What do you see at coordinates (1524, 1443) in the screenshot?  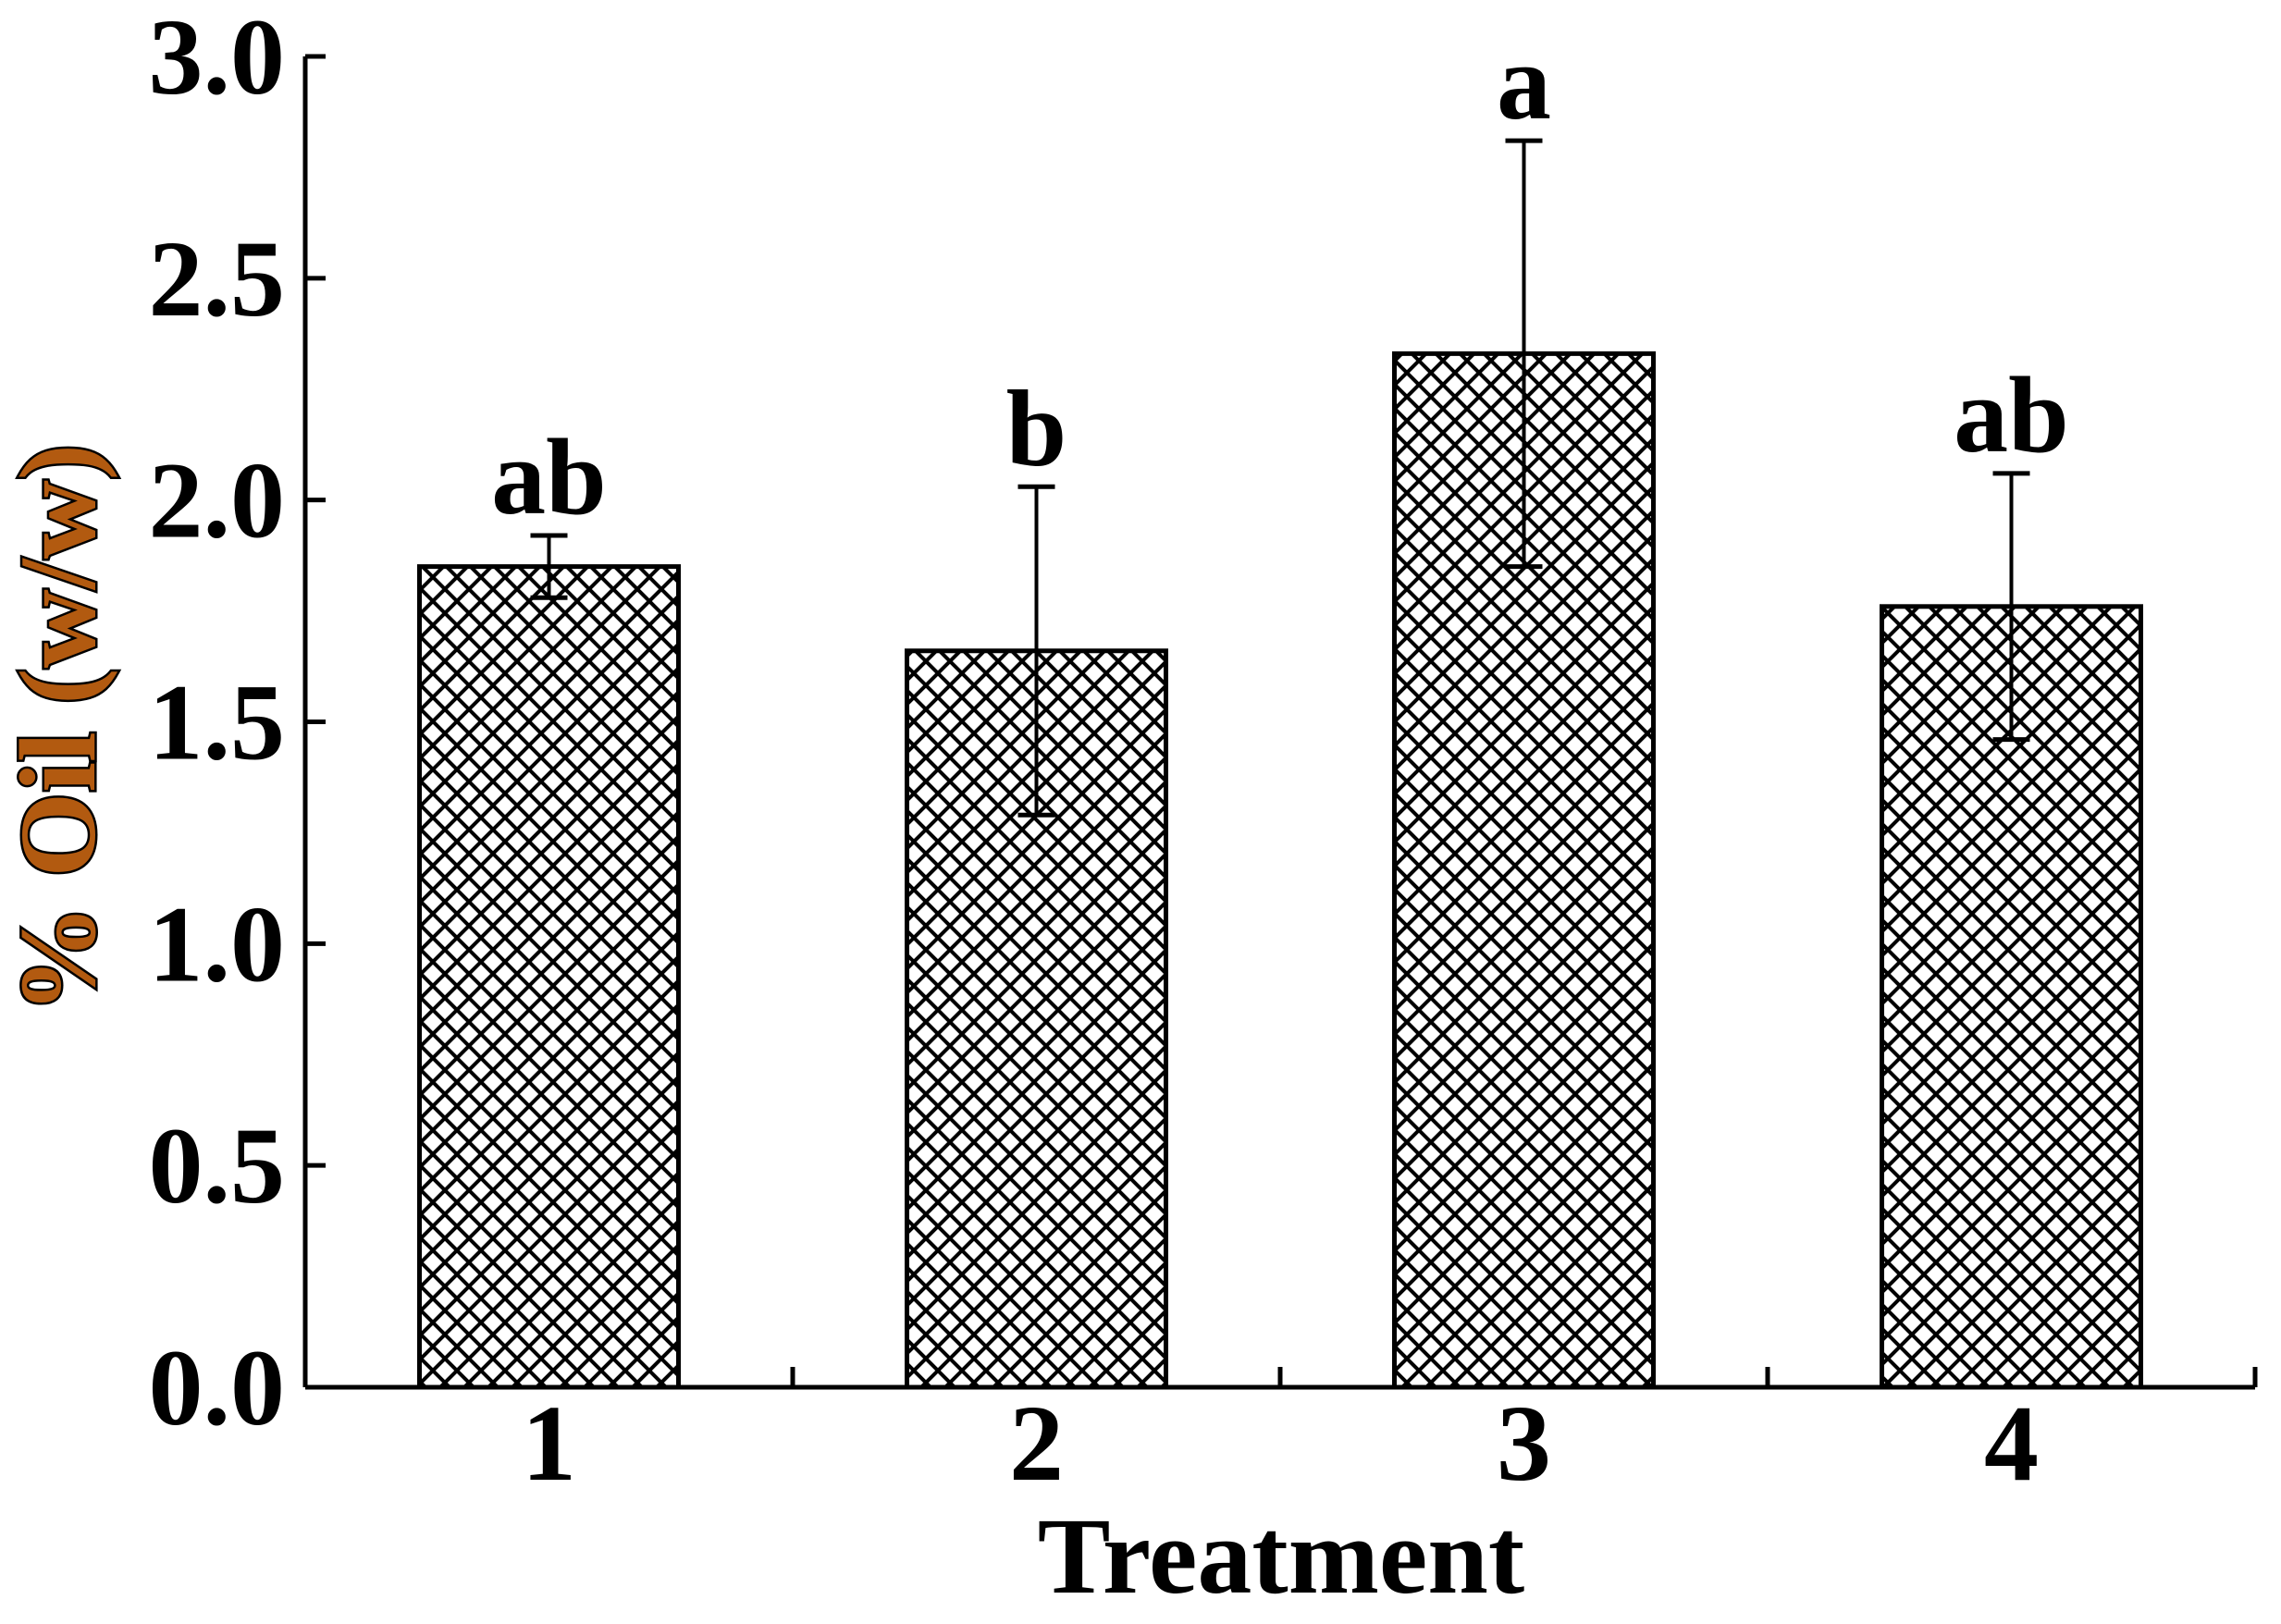 I see `x-tick-label: 3` at bounding box center [1524, 1443].